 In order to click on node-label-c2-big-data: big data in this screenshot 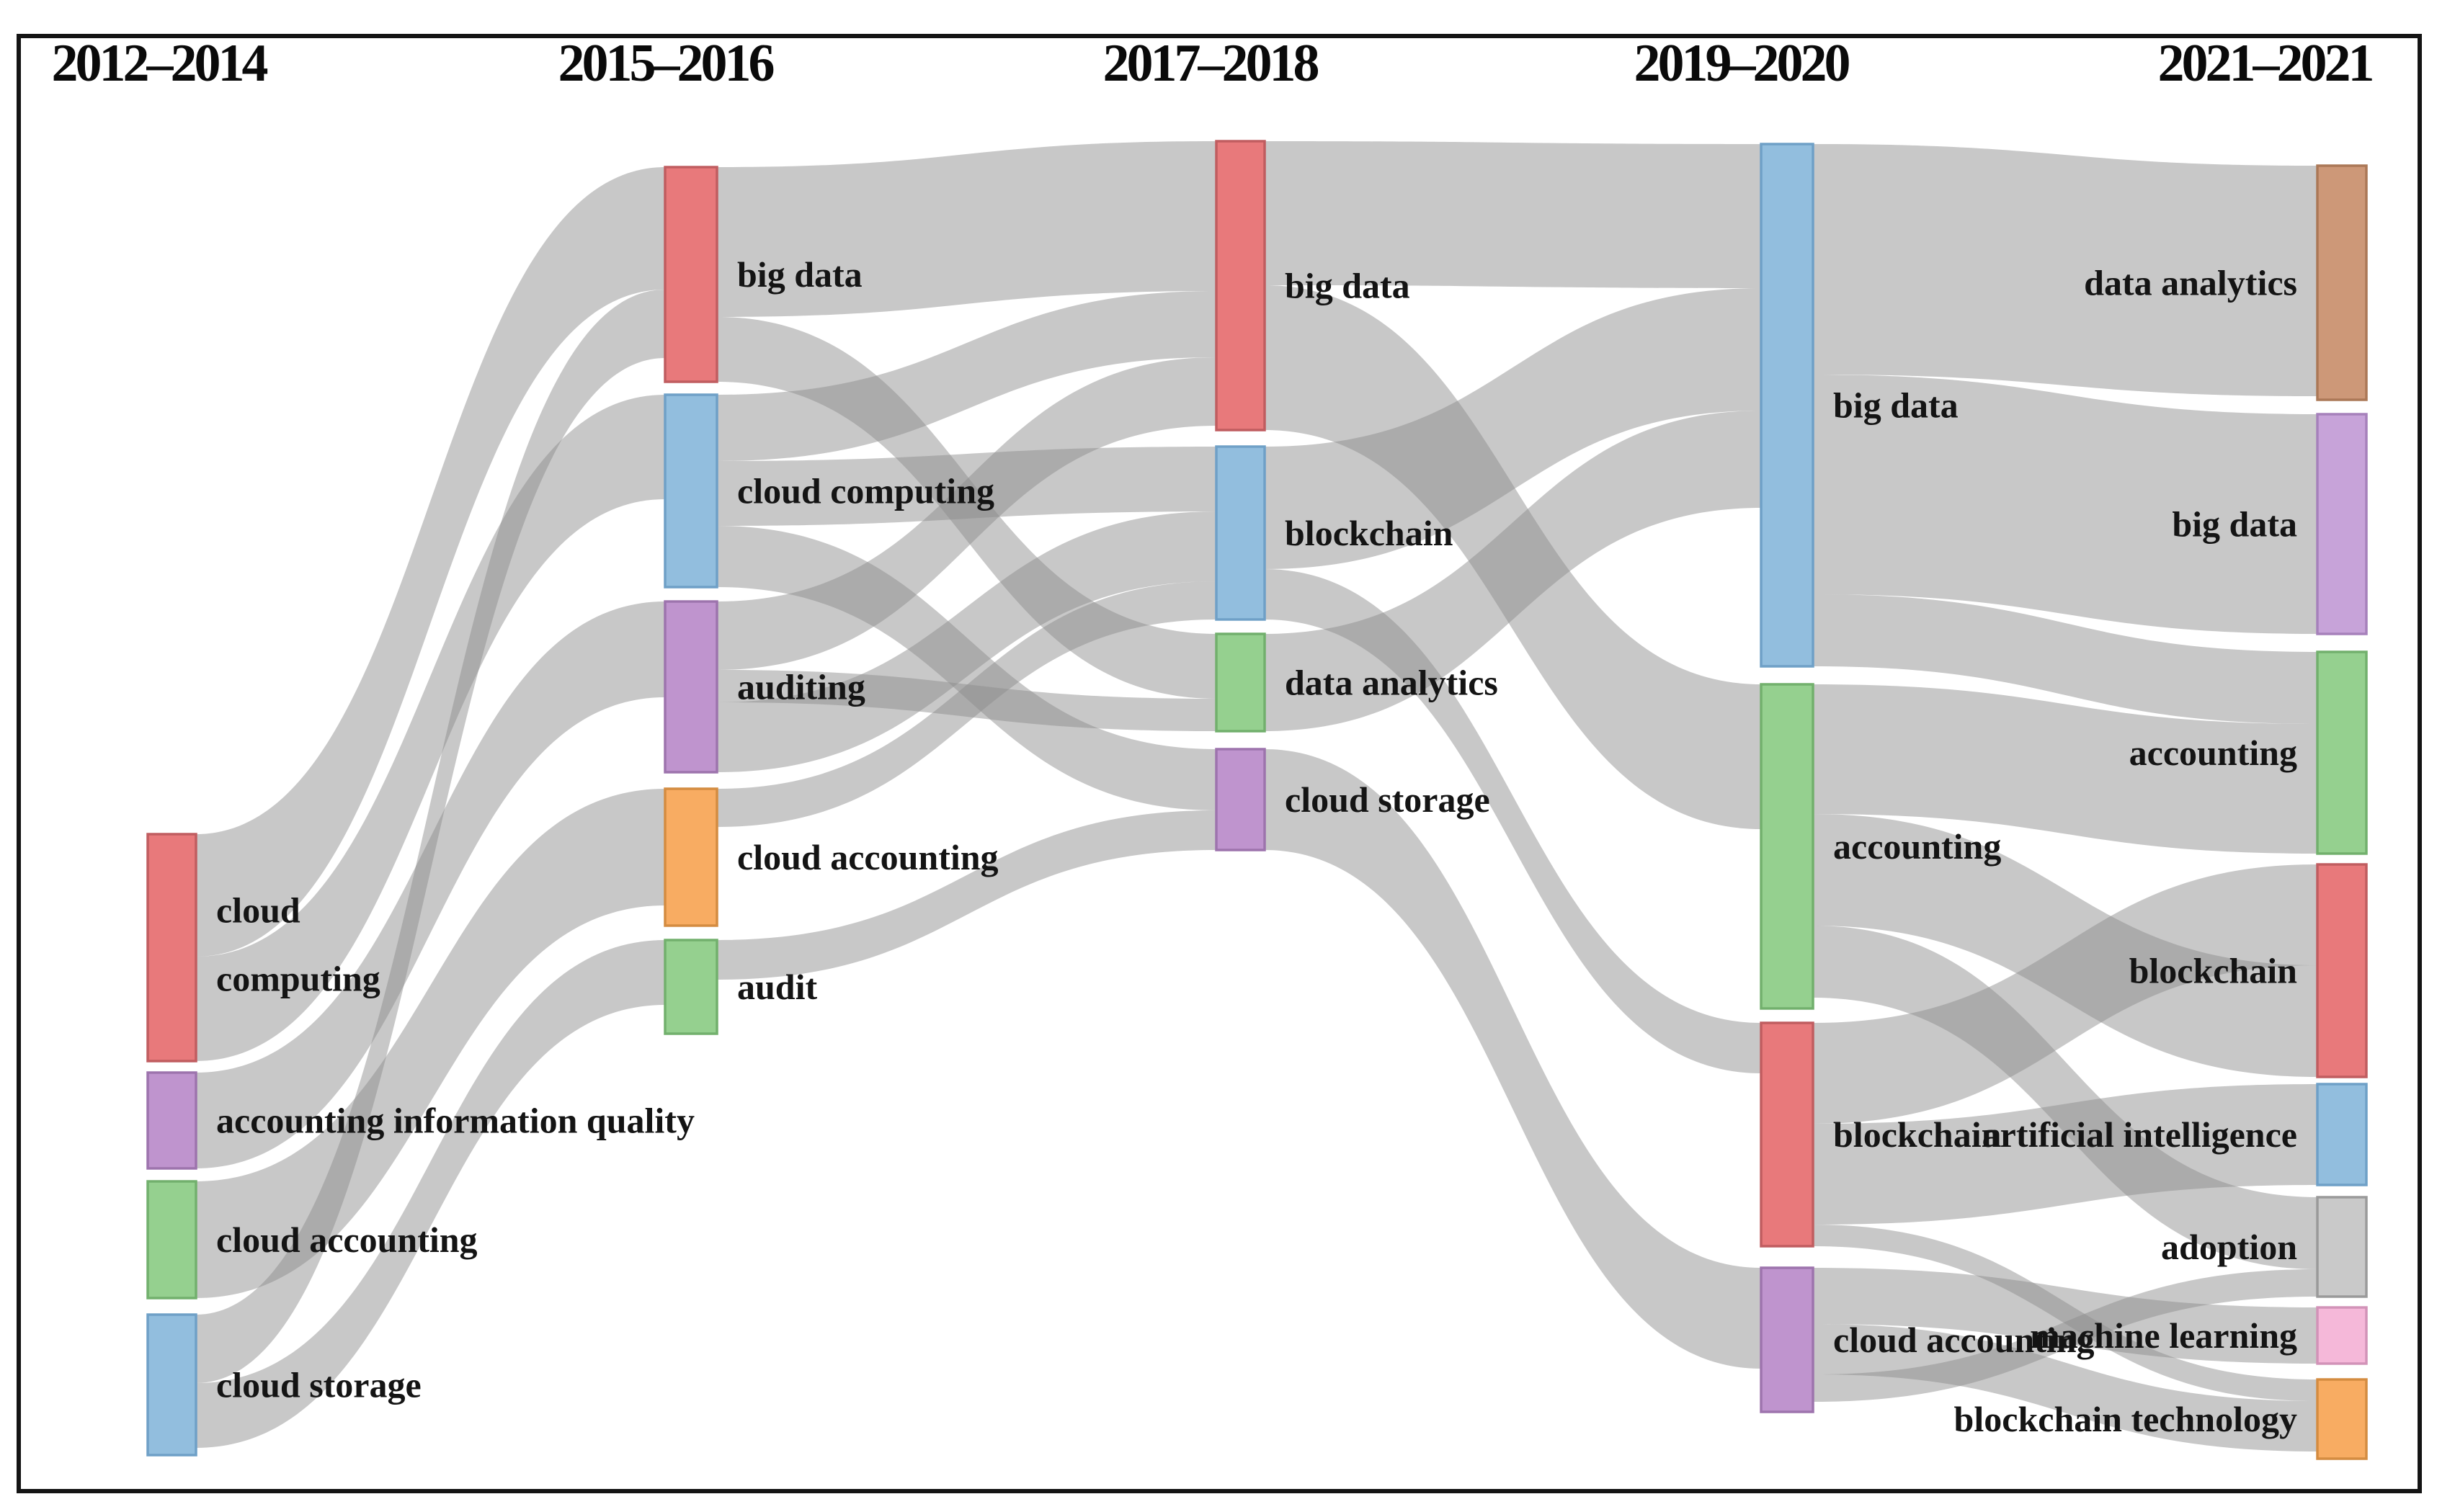, I will do `click(800, 274)`.